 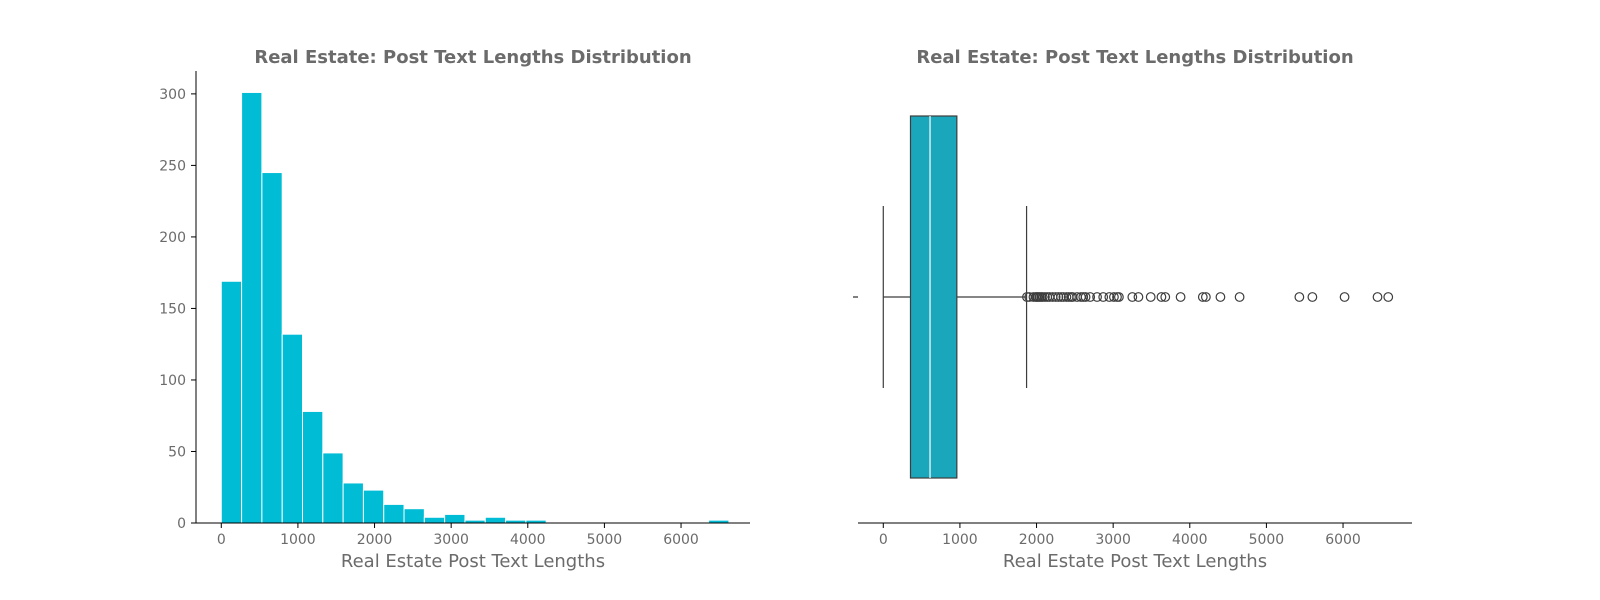 I want to click on boxplot-body, so click(x=955, y=297).